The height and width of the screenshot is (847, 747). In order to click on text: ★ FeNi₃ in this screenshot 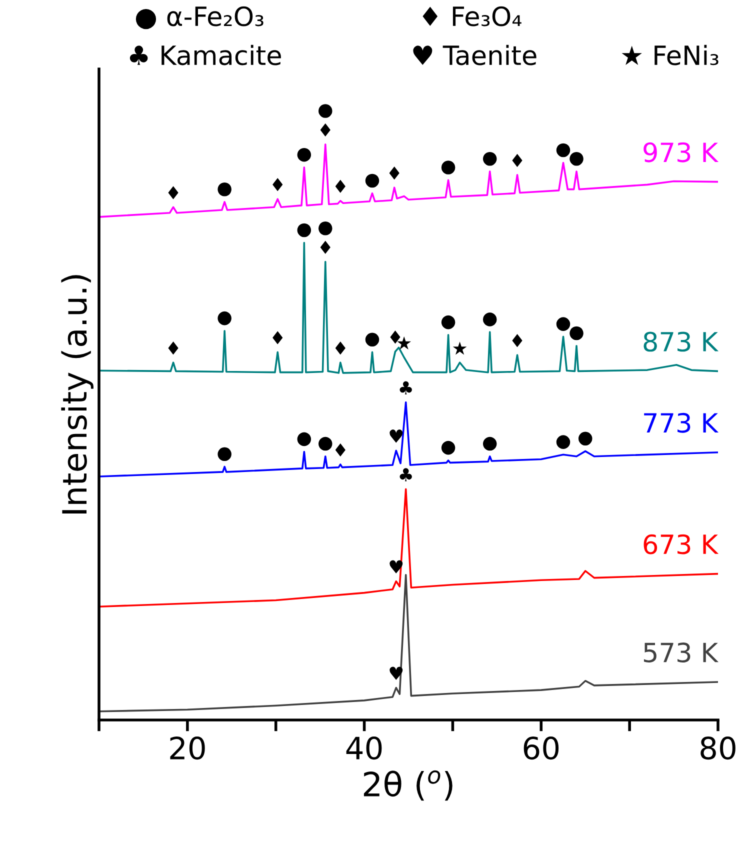, I will do `click(670, 55)`.